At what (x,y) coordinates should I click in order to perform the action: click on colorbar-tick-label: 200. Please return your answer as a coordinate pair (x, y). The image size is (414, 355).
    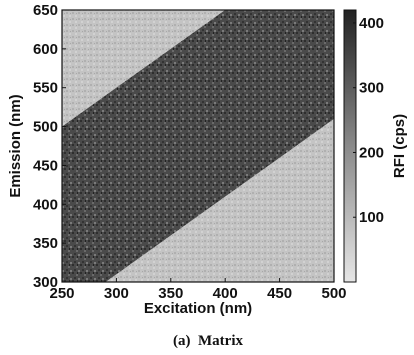
    Looking at the image, I should click on (371, 152).